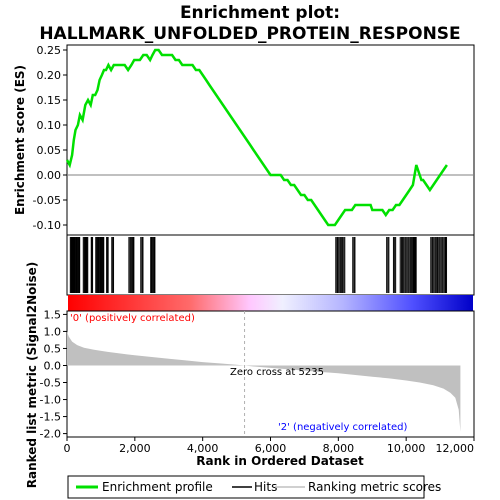  Describe the element at coordinates (32, 375) in the screenshot. I see `metric-y-axis-label: Ranked list metric (Signal2Noise)` at that location.